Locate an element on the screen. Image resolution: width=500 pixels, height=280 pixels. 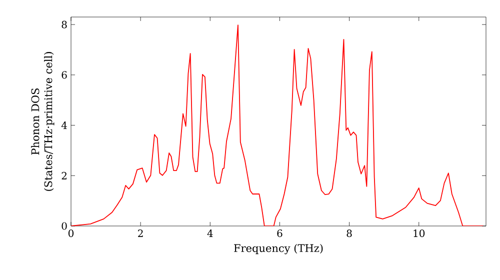
x-tick-label: 0 is located at coordinates (71, 234).